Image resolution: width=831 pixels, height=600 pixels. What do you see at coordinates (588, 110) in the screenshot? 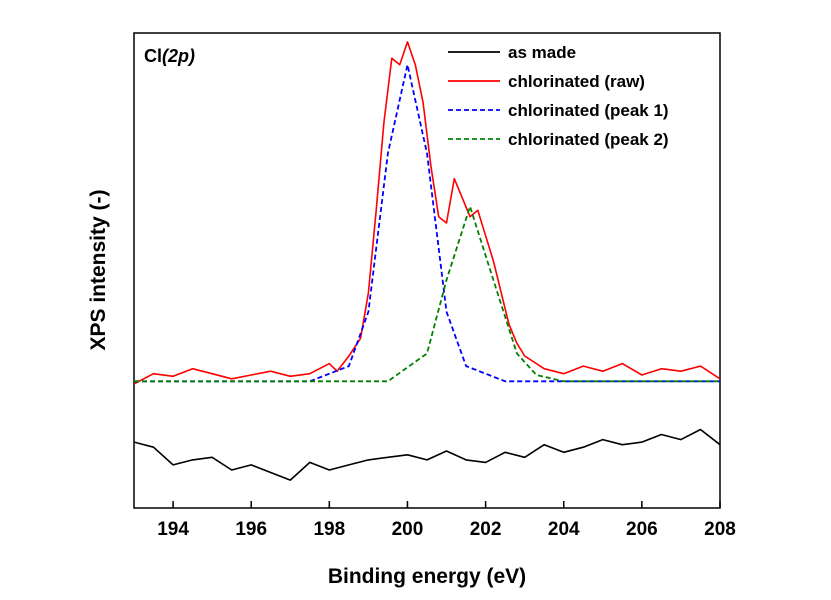
I see `legend-label-2: chlorinated (peak 1)` at bounding box center [588, 110].